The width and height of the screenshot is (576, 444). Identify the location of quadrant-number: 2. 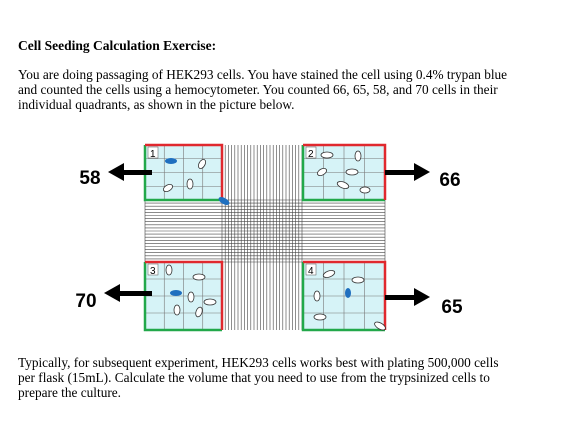
(311, 154).